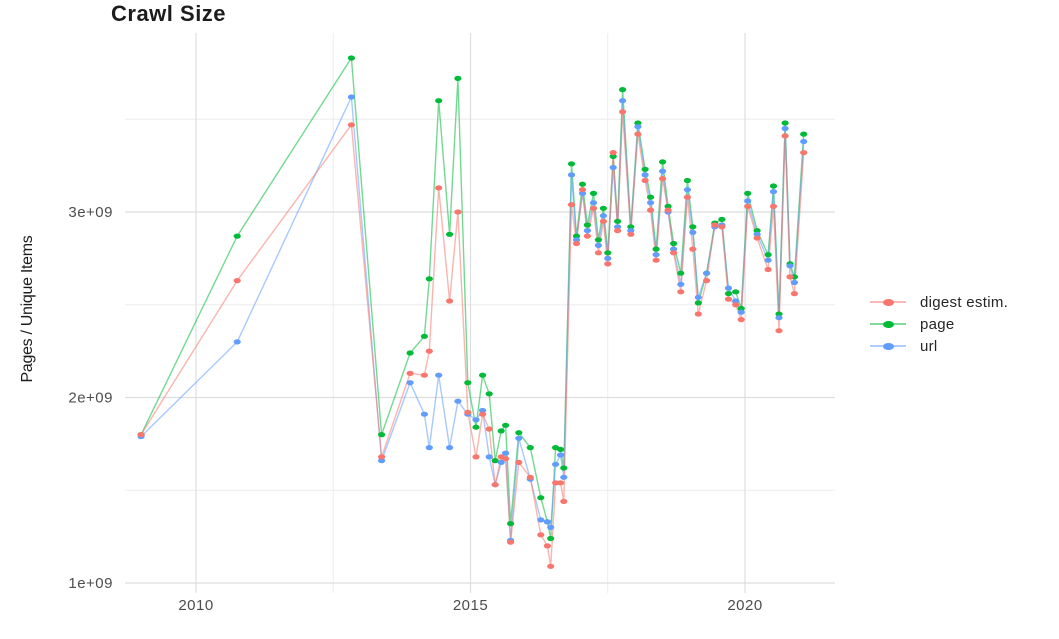 Image resolution: width=1059 pixels, height=639 pixels. What do you see at coordinates (169, 13) in the screenshot?
I see `chart-title: Crawl Size` at bounding box center [169, 13].